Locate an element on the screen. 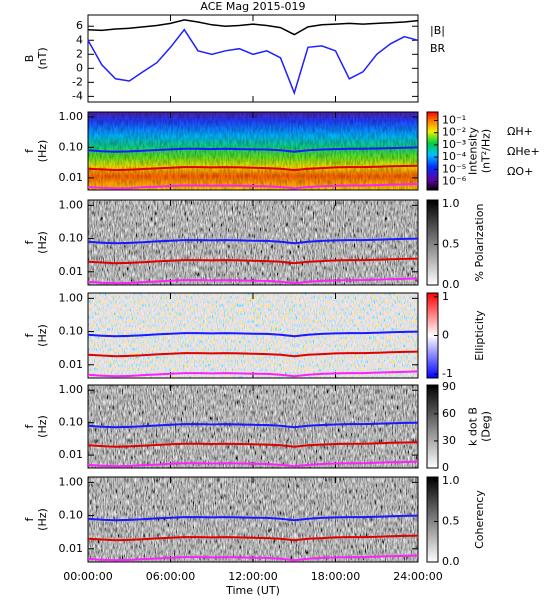 The image size is (550, 600). colorbar-label: Coherency is located at coordinates (479, 519).